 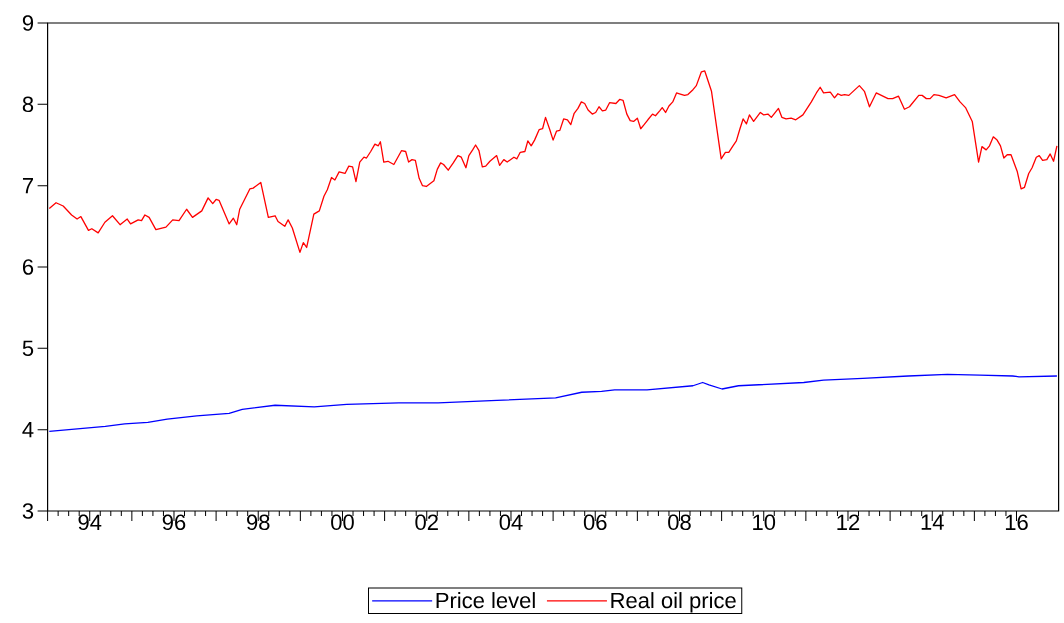 I want to click on x-tick-label: 12, so click(x=848, y=522).